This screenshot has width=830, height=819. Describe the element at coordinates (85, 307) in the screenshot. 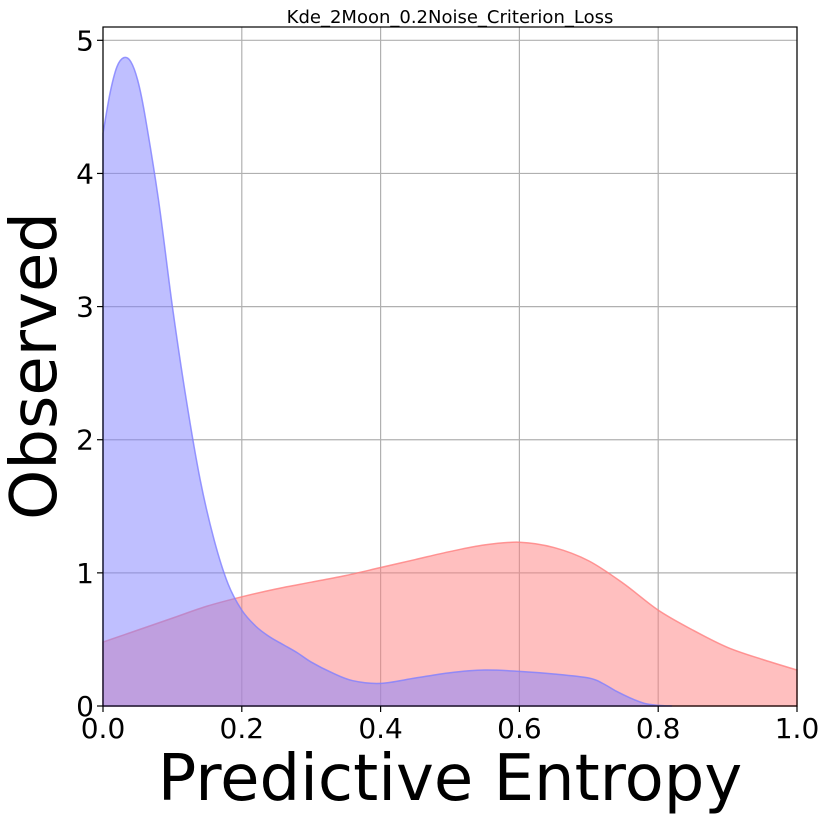

I see `y-tick-label: 3` at that location.